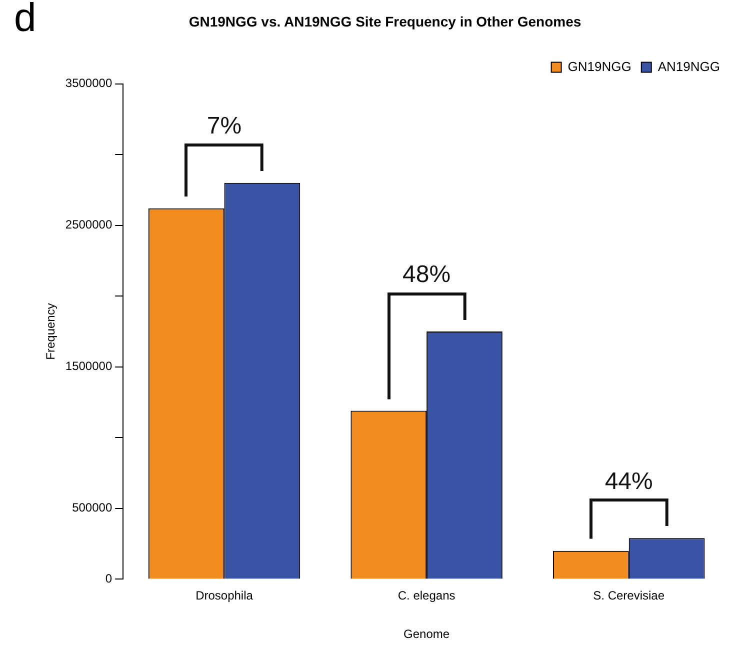  I want to click on y-tick-label: 1500000, so click(88, 366).